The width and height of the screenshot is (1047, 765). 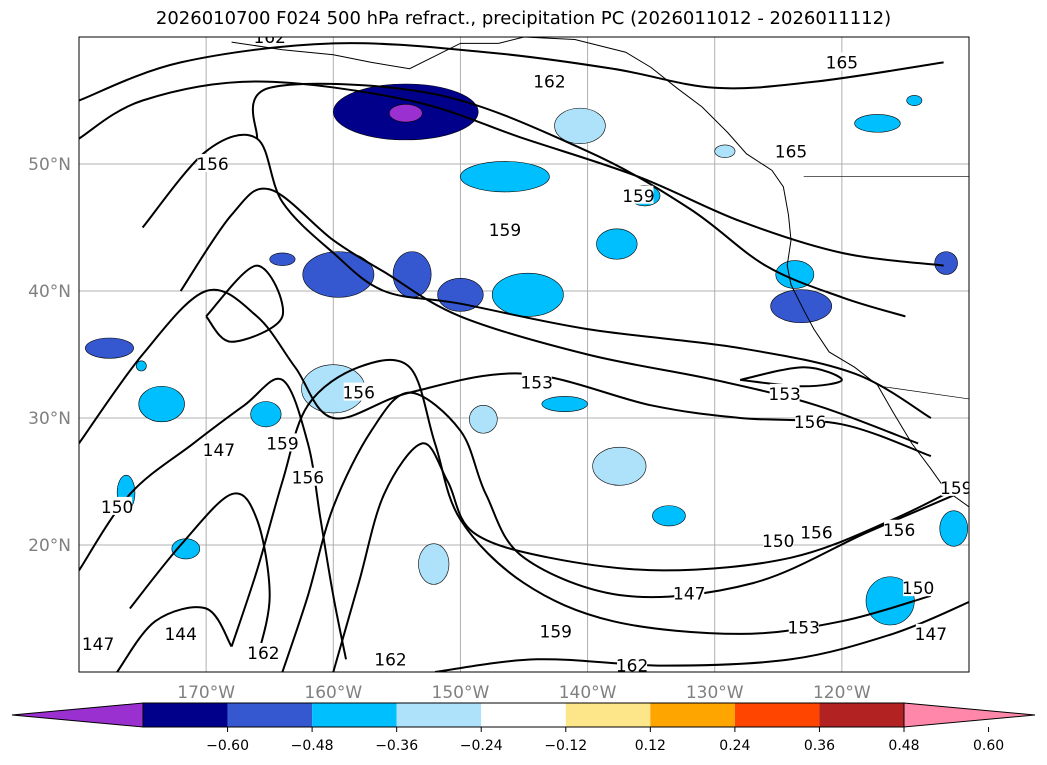 I want to click on lon-tick-label: 170°W, so click(x=206, y=693).